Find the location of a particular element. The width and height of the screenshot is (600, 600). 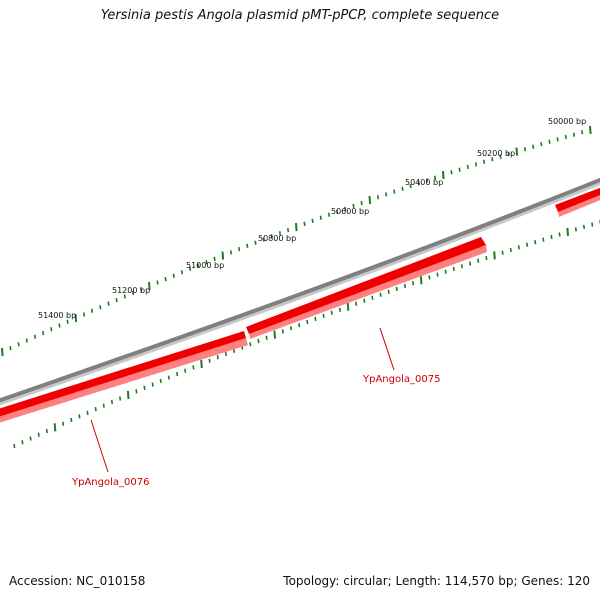

scale-label-51000: 51000 bp is located at coordinates (205, 265).